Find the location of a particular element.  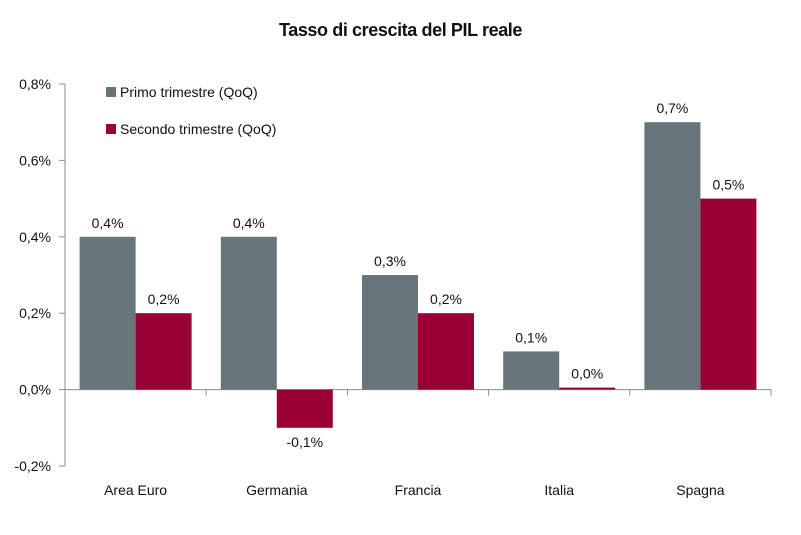

legend-label: Primo trimestre (QoQ) is located at coordinates (189, 92).